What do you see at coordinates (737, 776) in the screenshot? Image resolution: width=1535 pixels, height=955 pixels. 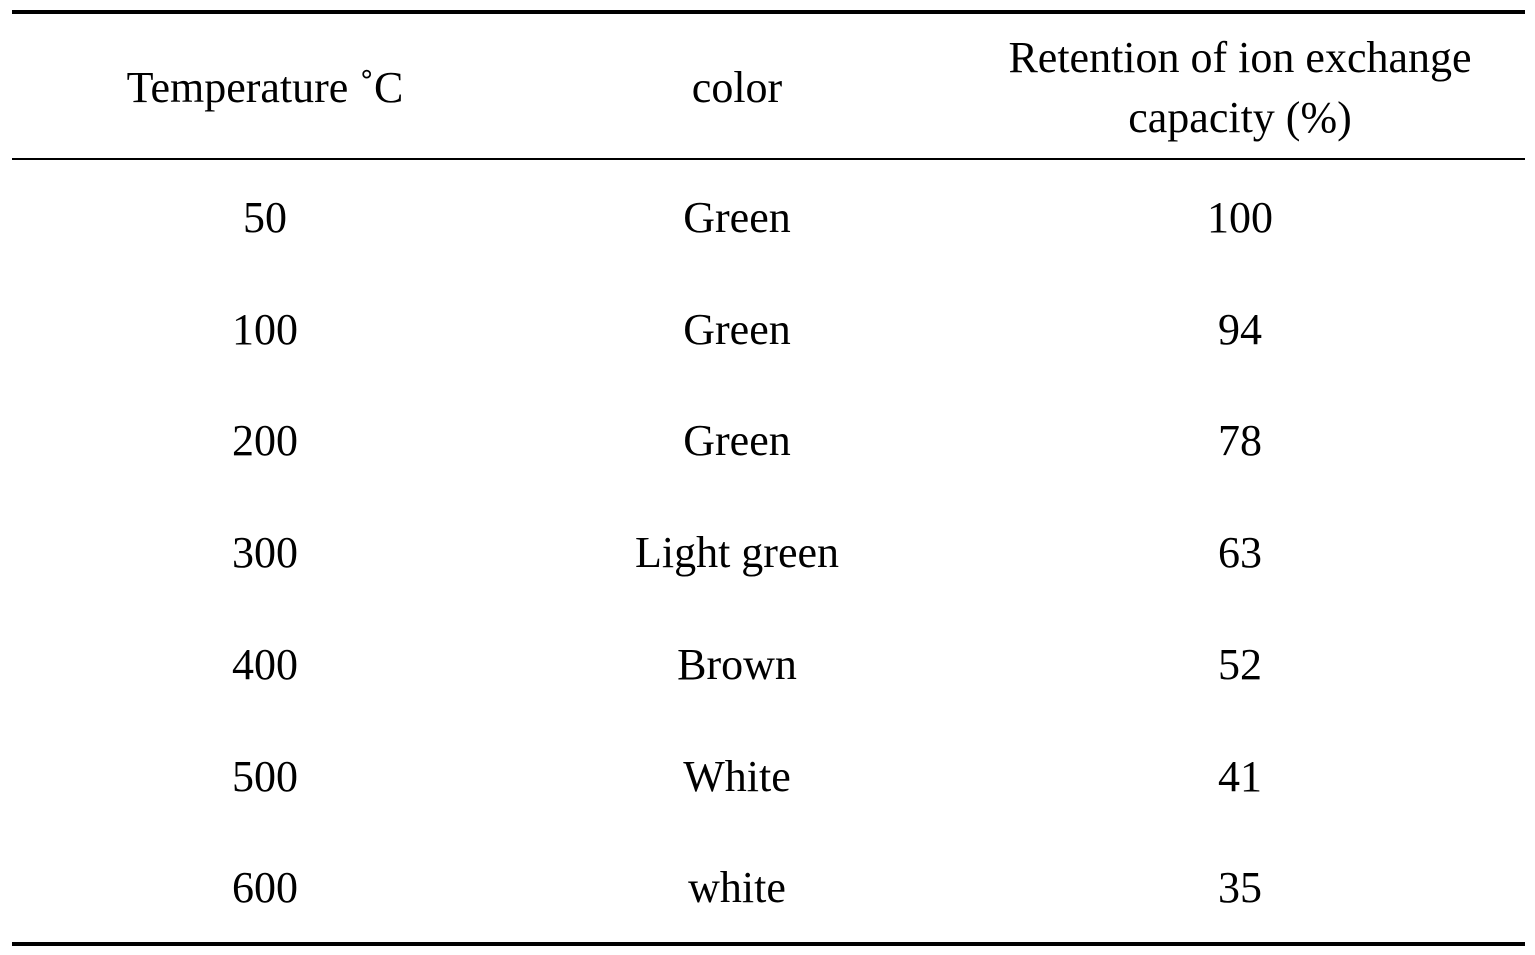 I see `table-cell: White` at bounding box center [737, 776].